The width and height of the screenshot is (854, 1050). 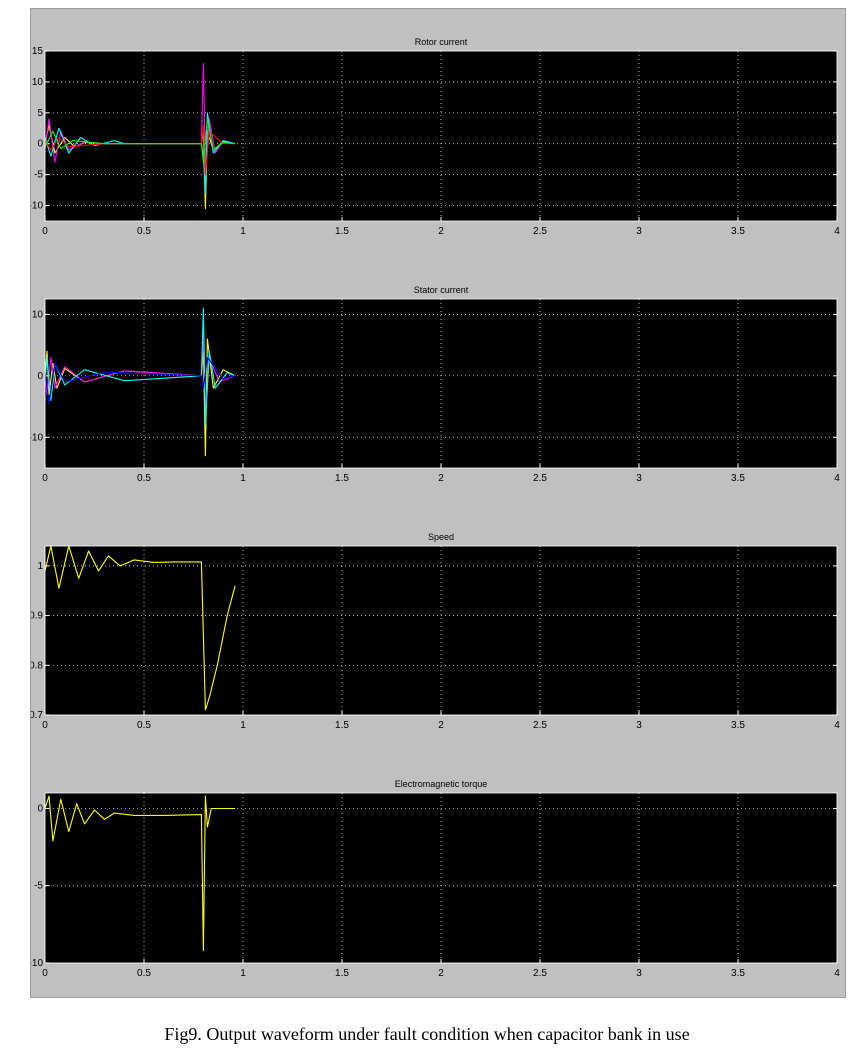 What do you see at coordinates (37, 715) in the screenshot?
I see `y-tick-label: 0.7` at bounding box center [37, 715].